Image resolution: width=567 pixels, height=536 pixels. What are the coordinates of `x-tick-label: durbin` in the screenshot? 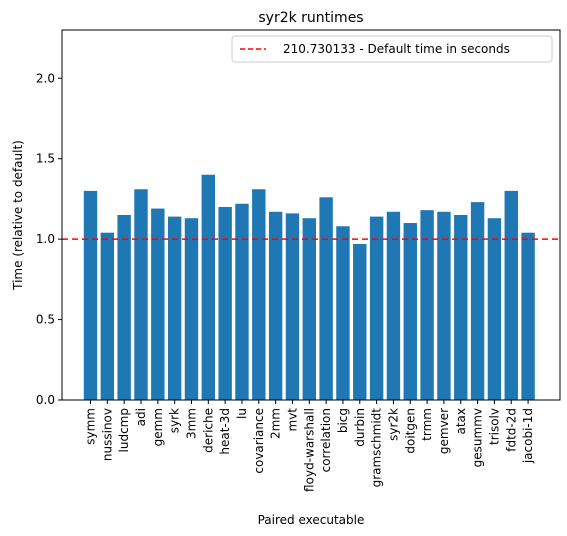 It's located at (360, 427).